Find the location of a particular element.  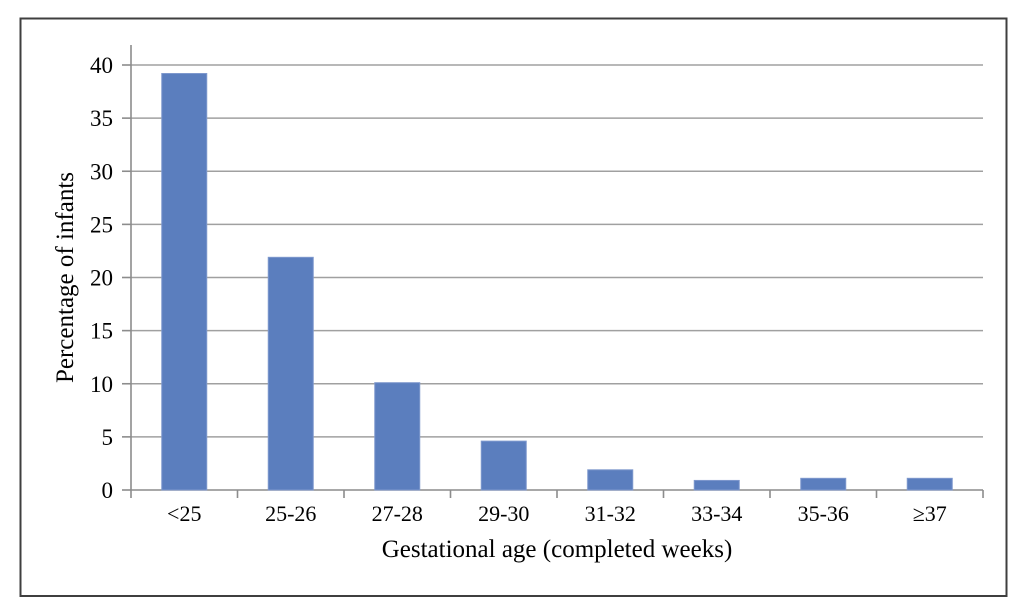

x-tick-label: 33-34 is located at coordinates (716, 513).